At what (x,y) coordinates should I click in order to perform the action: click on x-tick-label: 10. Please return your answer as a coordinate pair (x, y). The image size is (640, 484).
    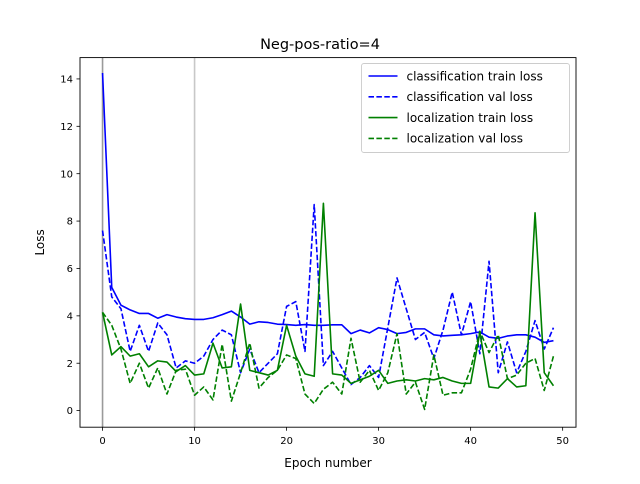
    Looking at the image, I should click on (194, 441).